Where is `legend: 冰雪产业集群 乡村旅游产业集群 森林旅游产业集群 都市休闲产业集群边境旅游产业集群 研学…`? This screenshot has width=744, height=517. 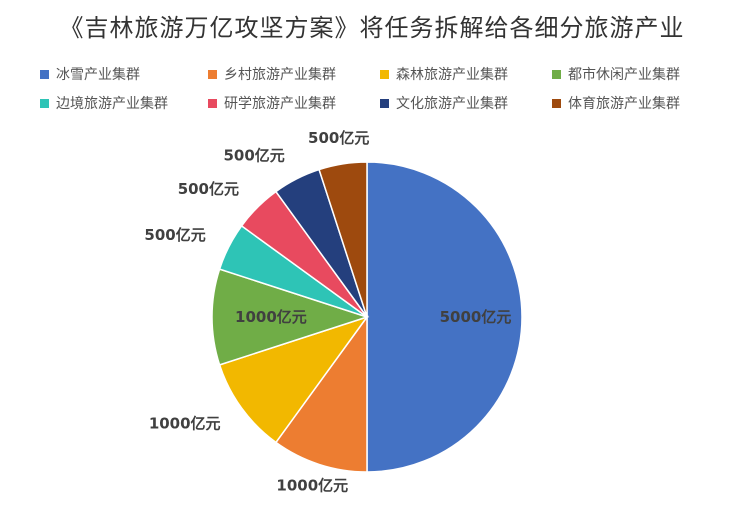 legend: 冰雪产业集群 乡村旅游产业集群 森林旅游产业集群 都市休闲产业集群边境旅游产业集群 研学… is located at coordinates (385, 88).